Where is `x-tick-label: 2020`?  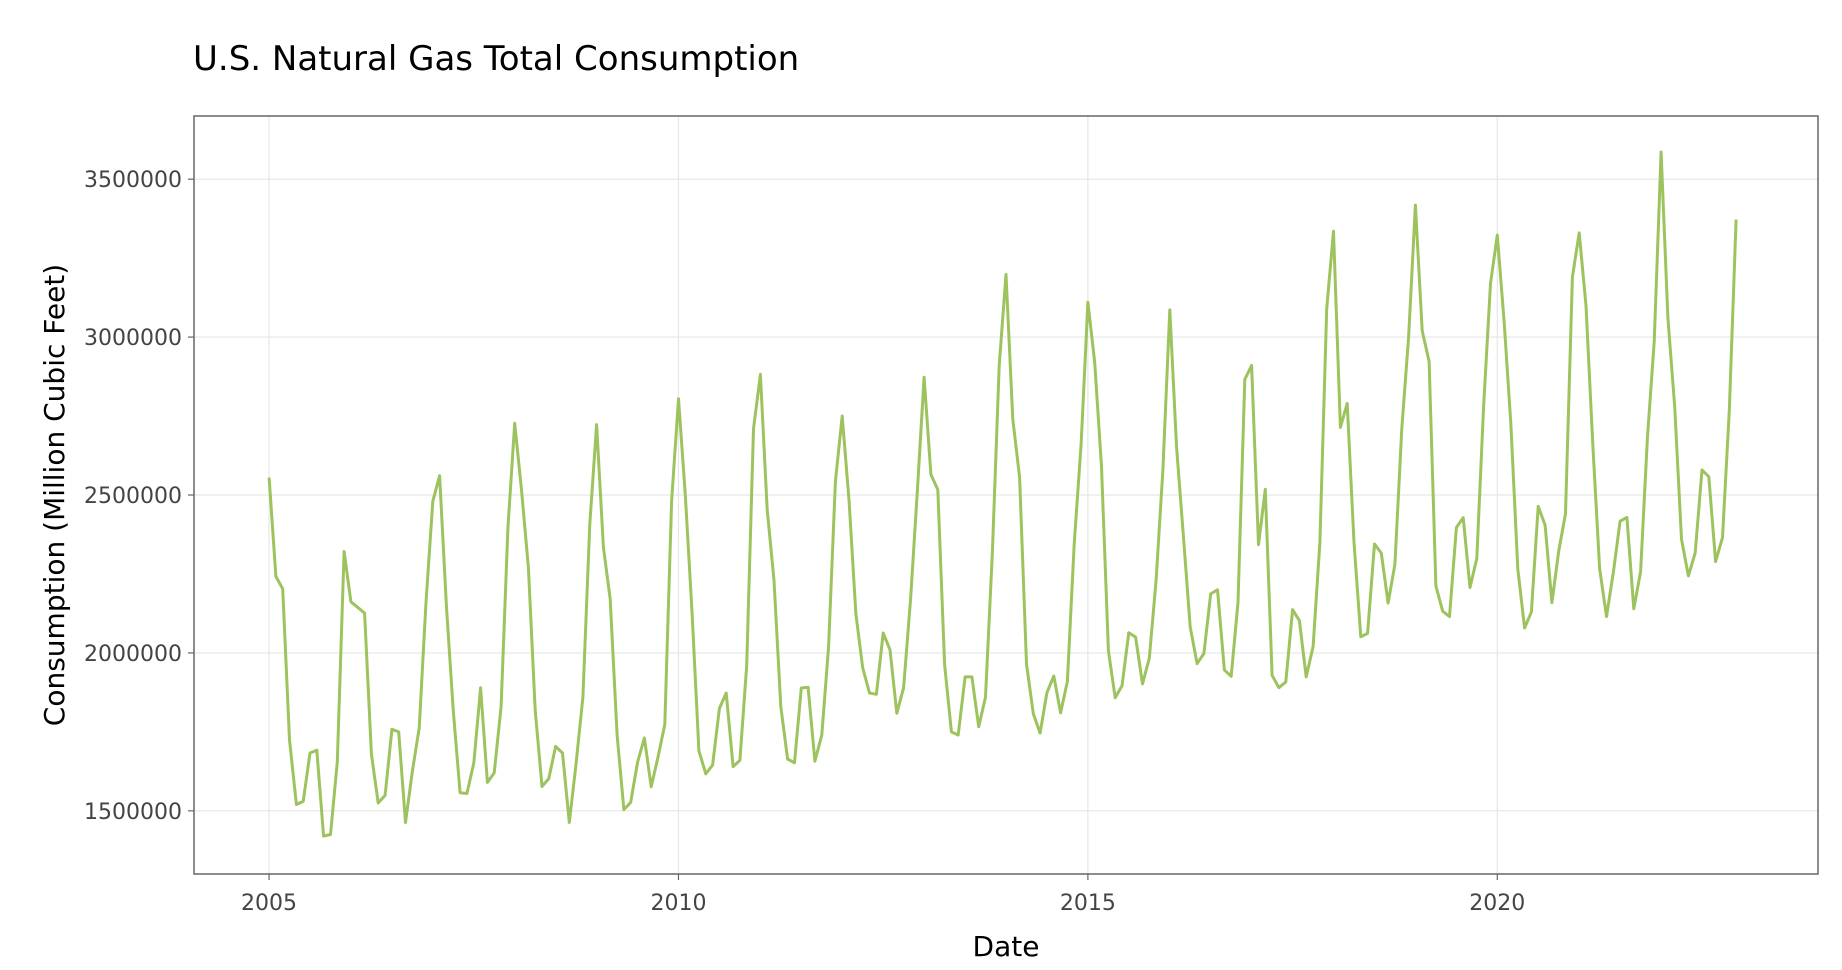 x-tick-label: 2020 is located at coordinates (1497, 903).